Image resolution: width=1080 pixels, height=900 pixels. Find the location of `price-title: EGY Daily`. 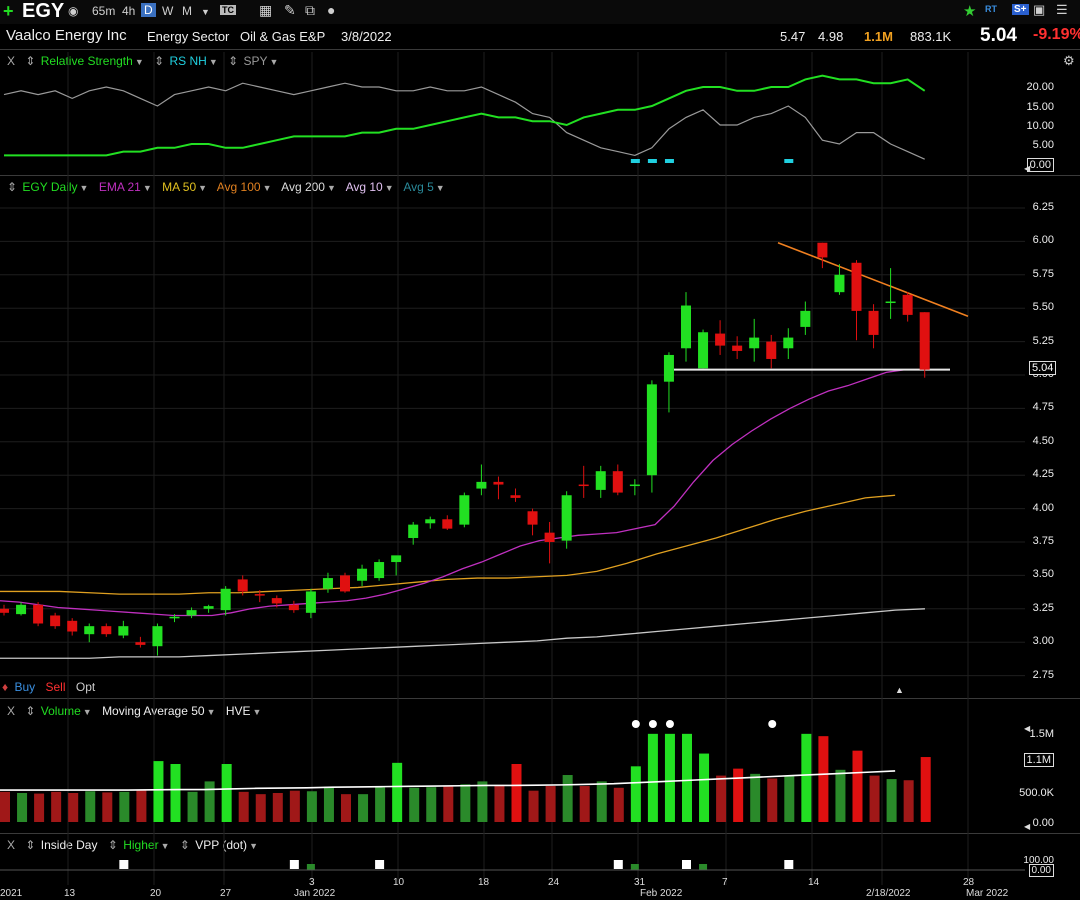

price-title: EGY Daily is located at coordinates (50, 187).